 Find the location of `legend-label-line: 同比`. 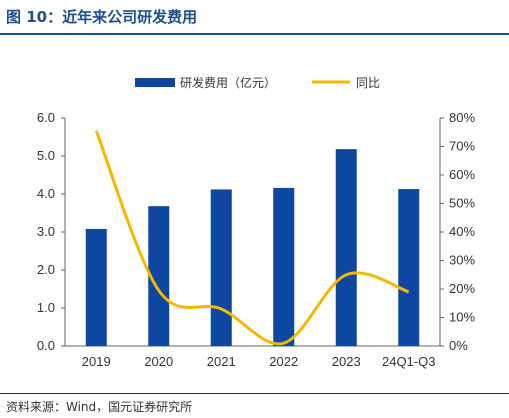

legend-label-line: 同比 is located at coordinates (368, 83).